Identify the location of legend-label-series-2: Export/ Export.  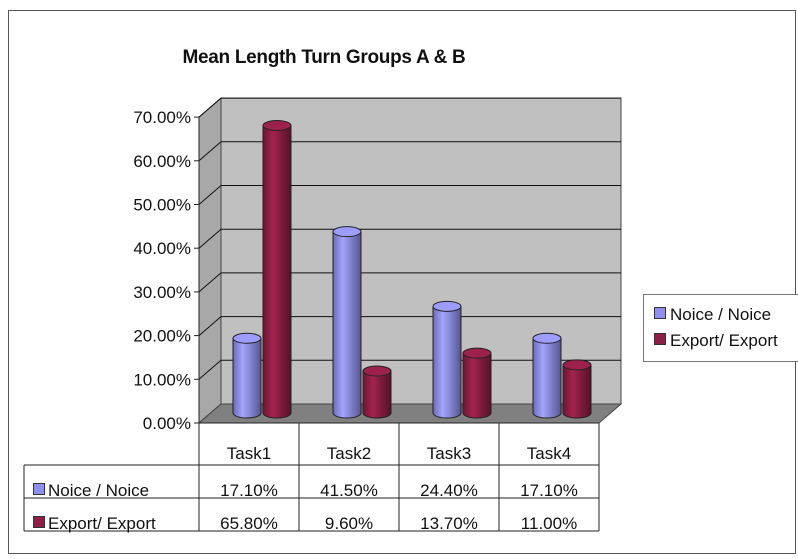
(724, 340).